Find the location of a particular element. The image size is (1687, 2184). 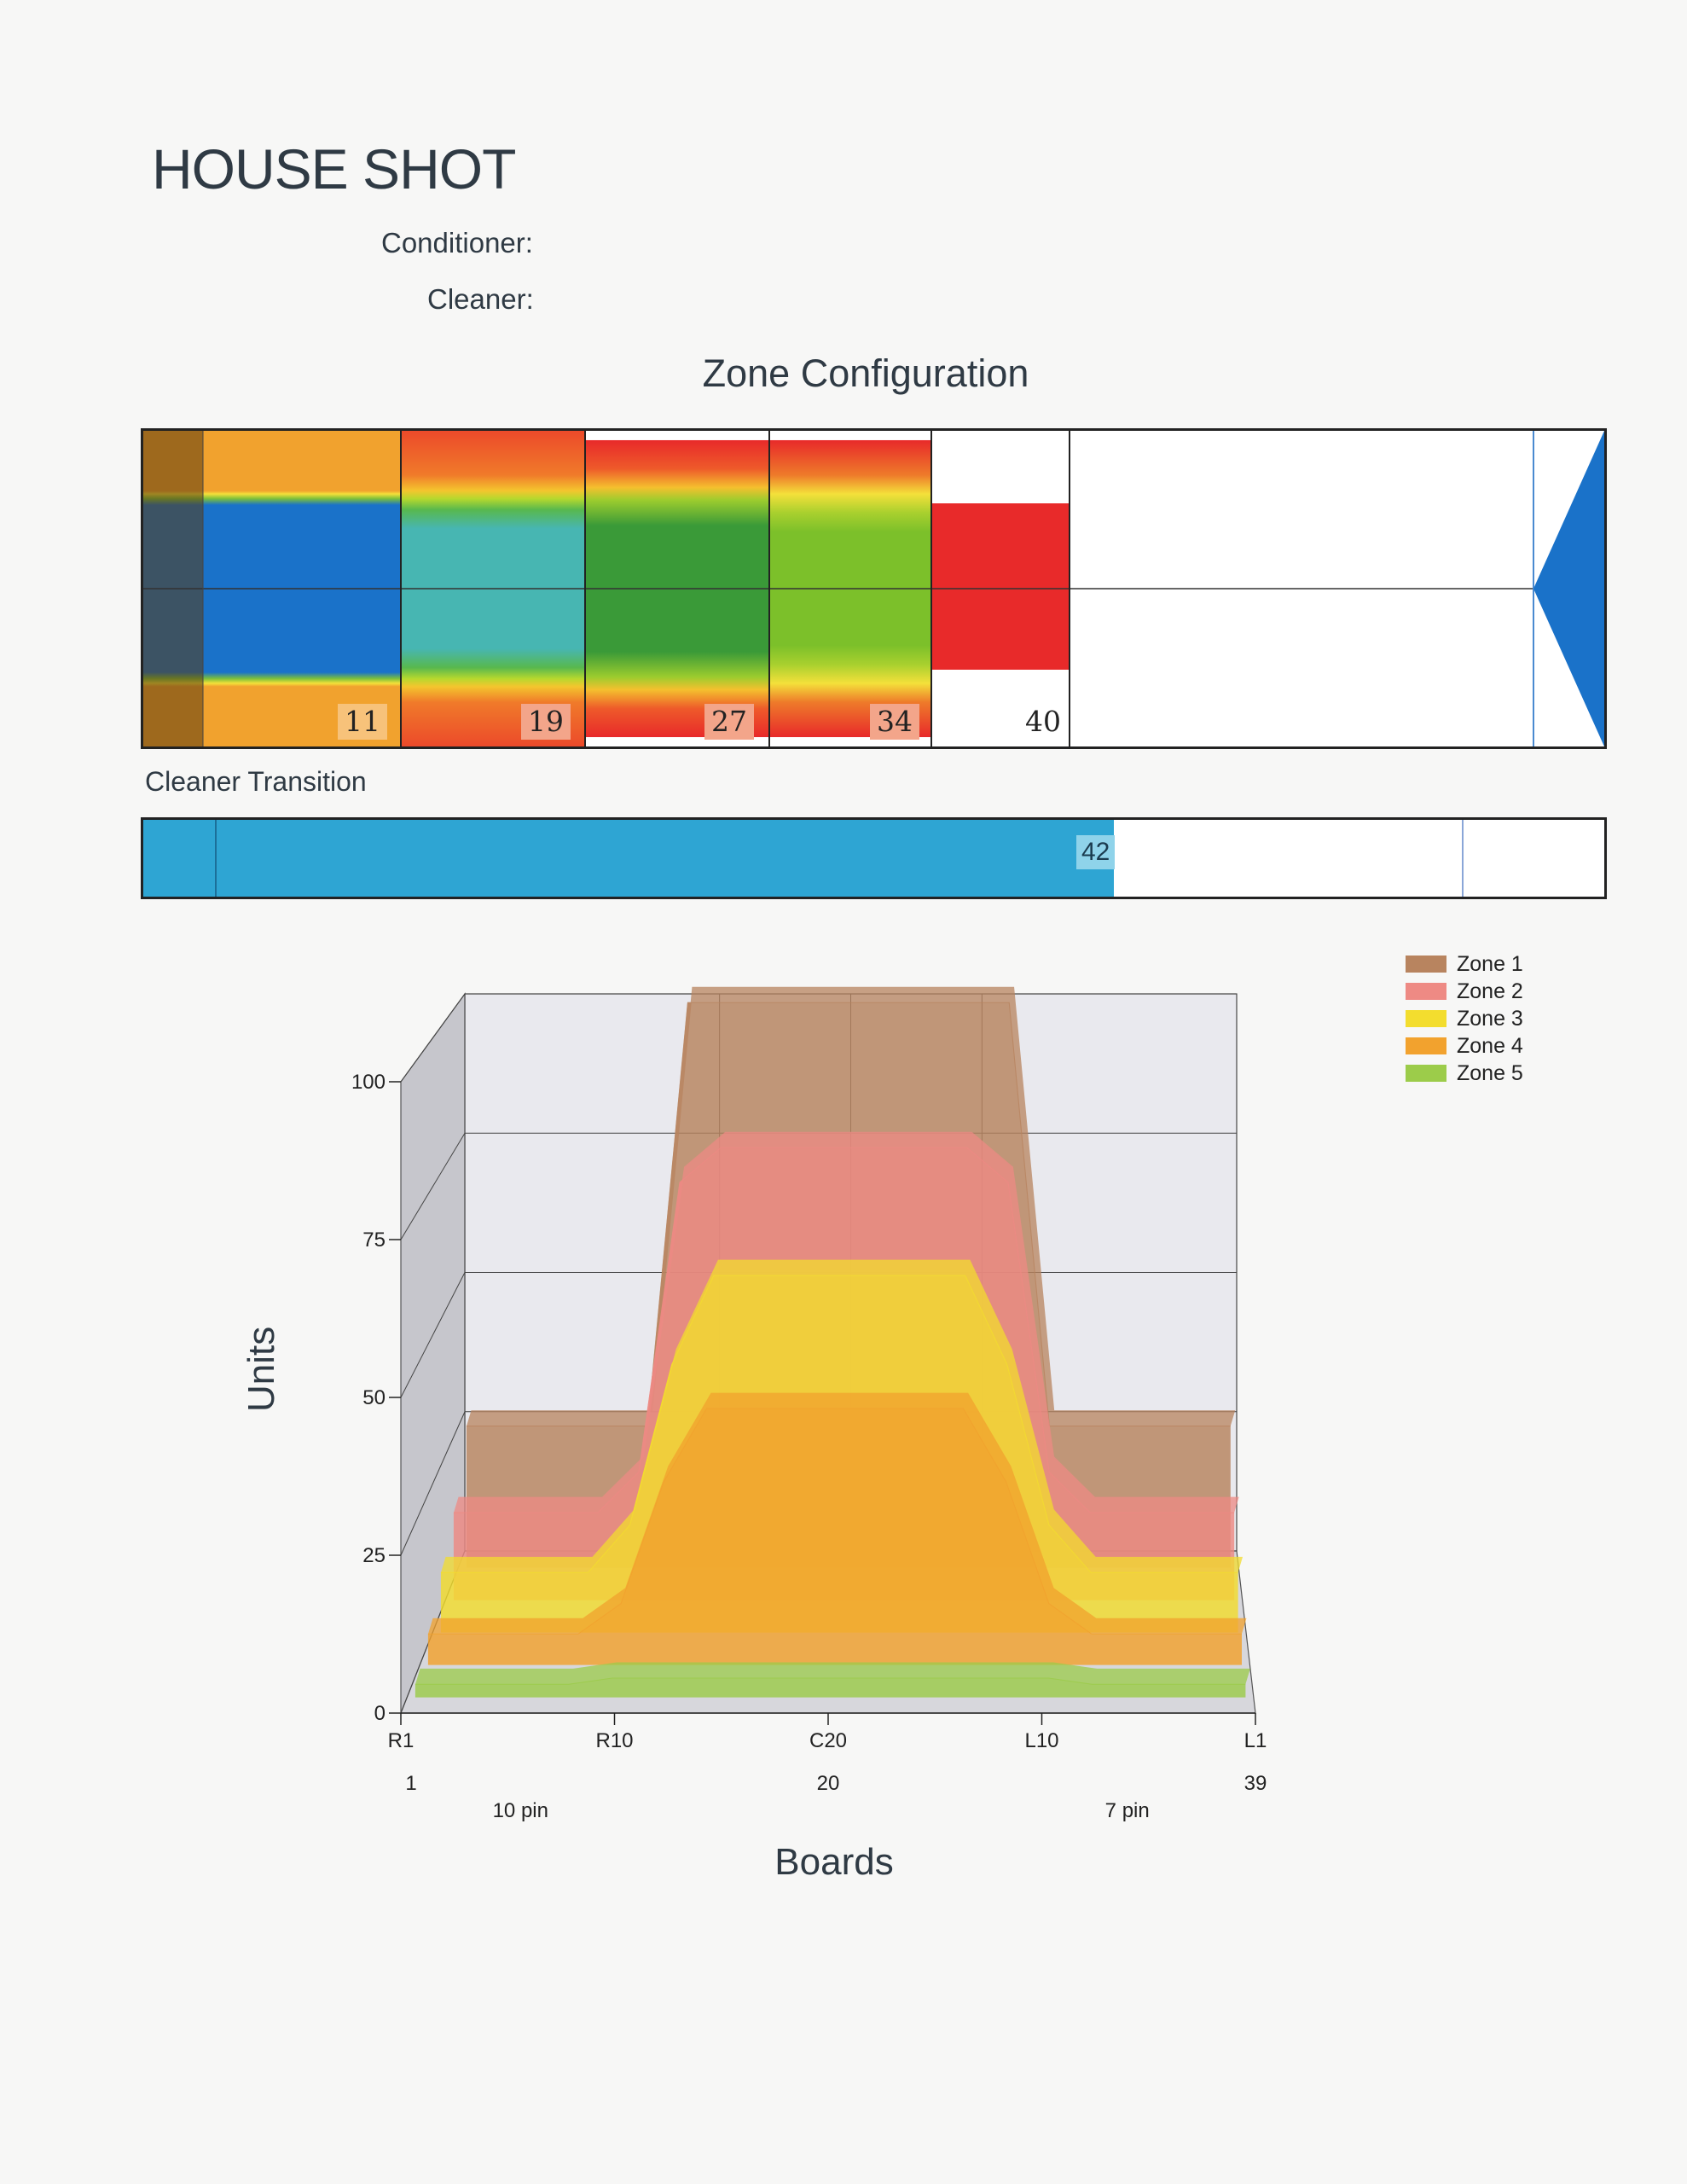

zone-marker-27: 27 is located at coordinates (729, 722).